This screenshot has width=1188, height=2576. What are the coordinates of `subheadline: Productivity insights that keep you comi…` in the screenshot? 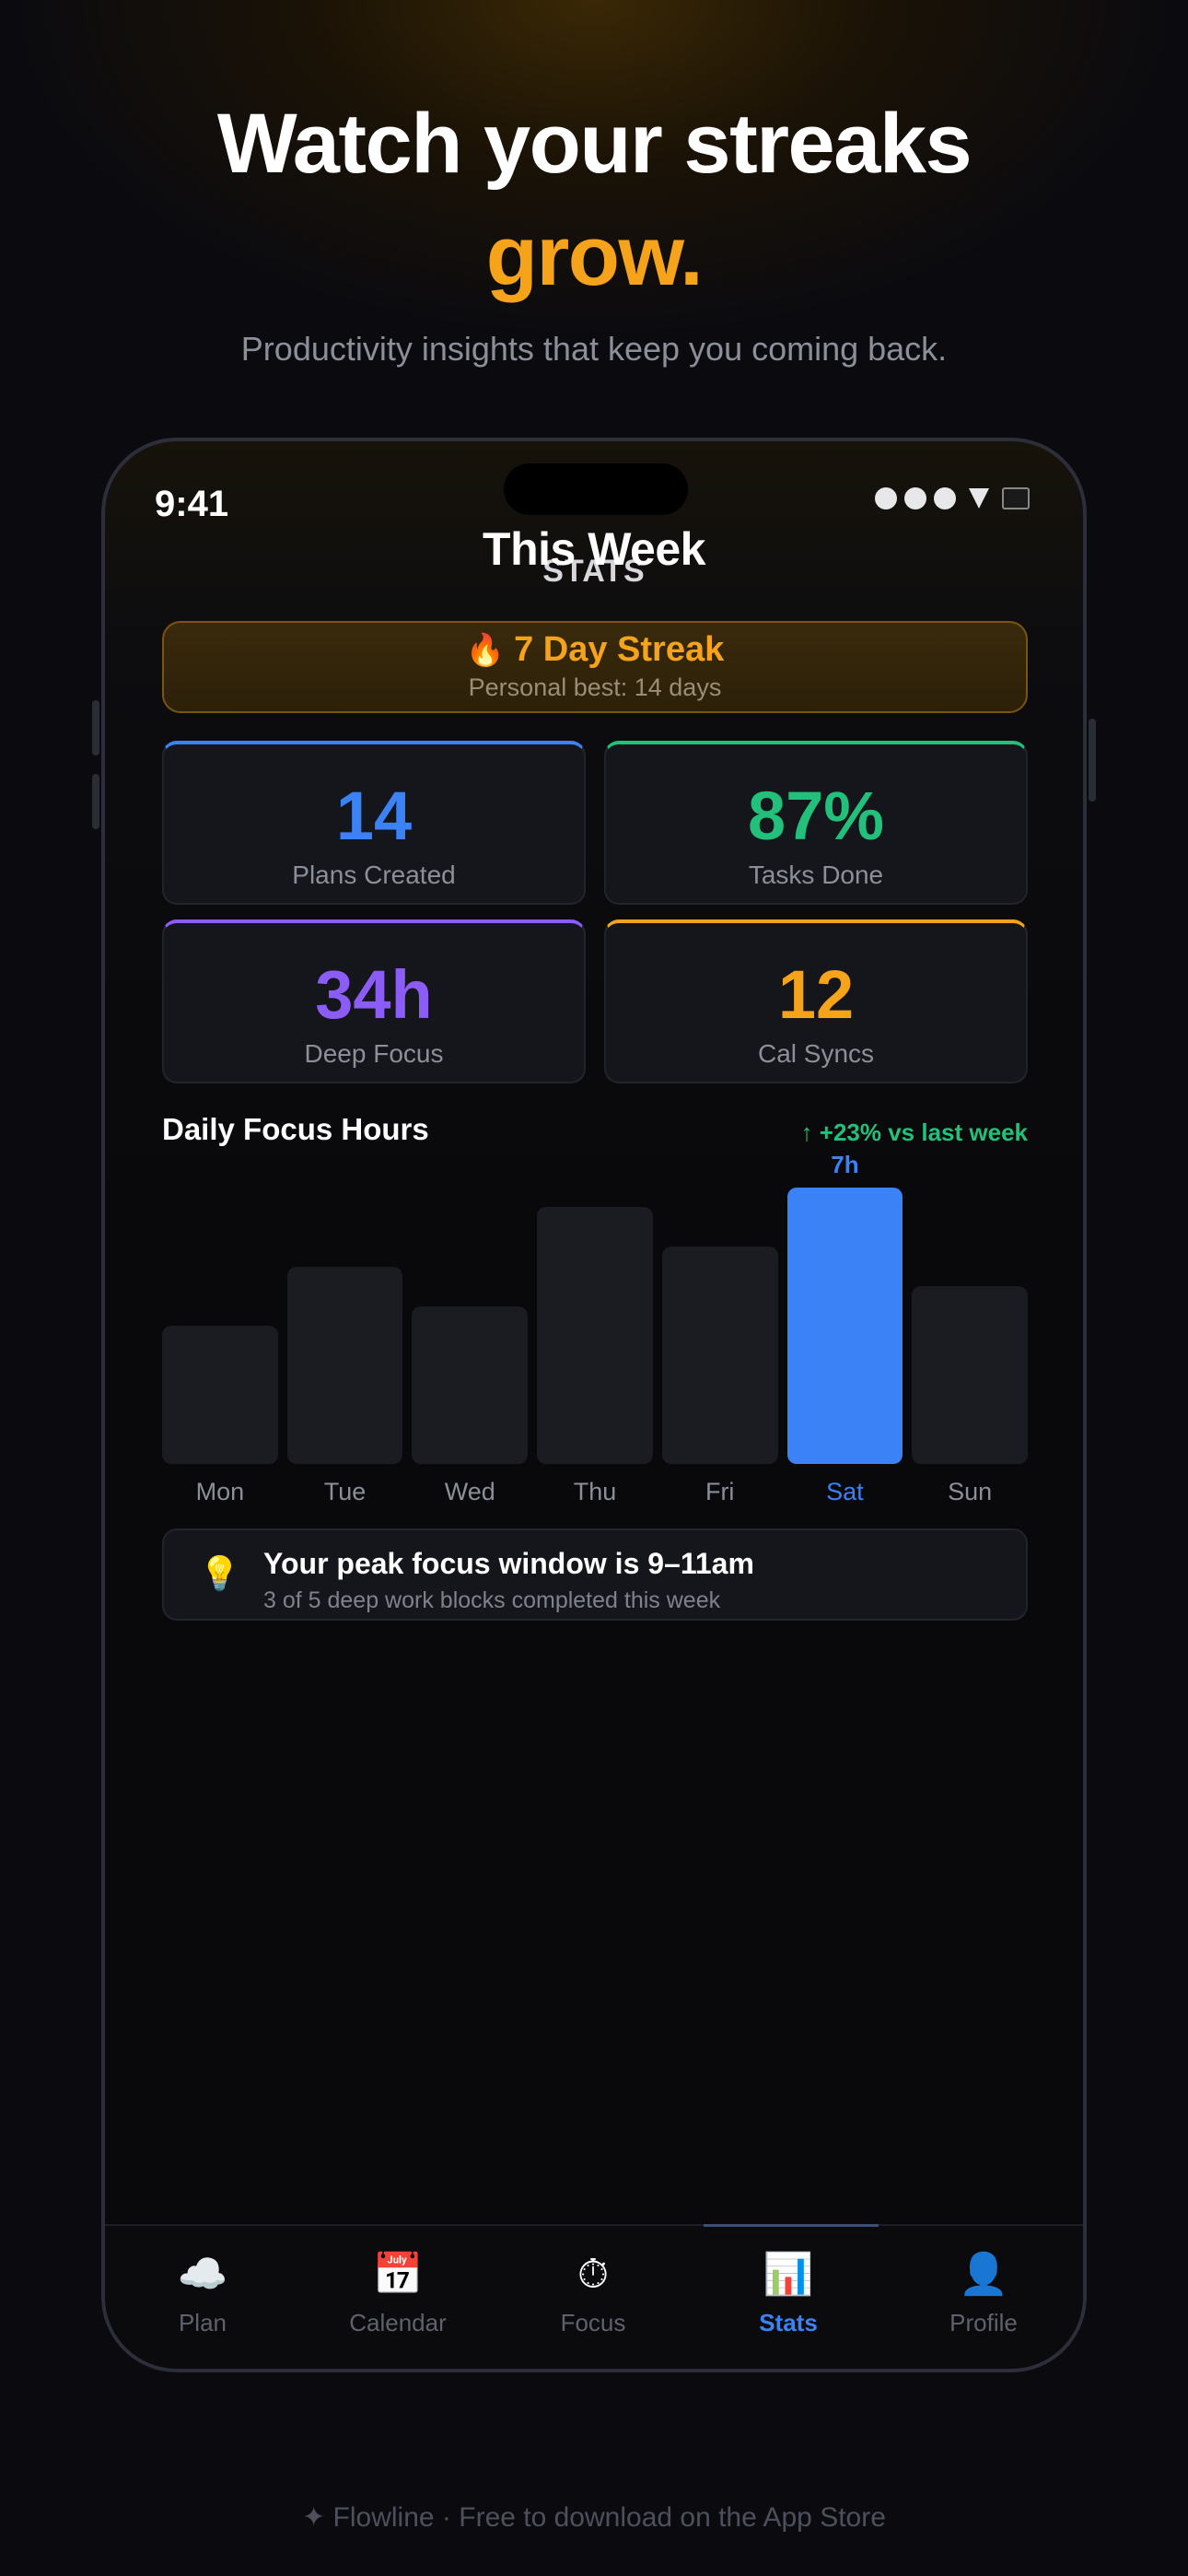 It's located at (594, 349).